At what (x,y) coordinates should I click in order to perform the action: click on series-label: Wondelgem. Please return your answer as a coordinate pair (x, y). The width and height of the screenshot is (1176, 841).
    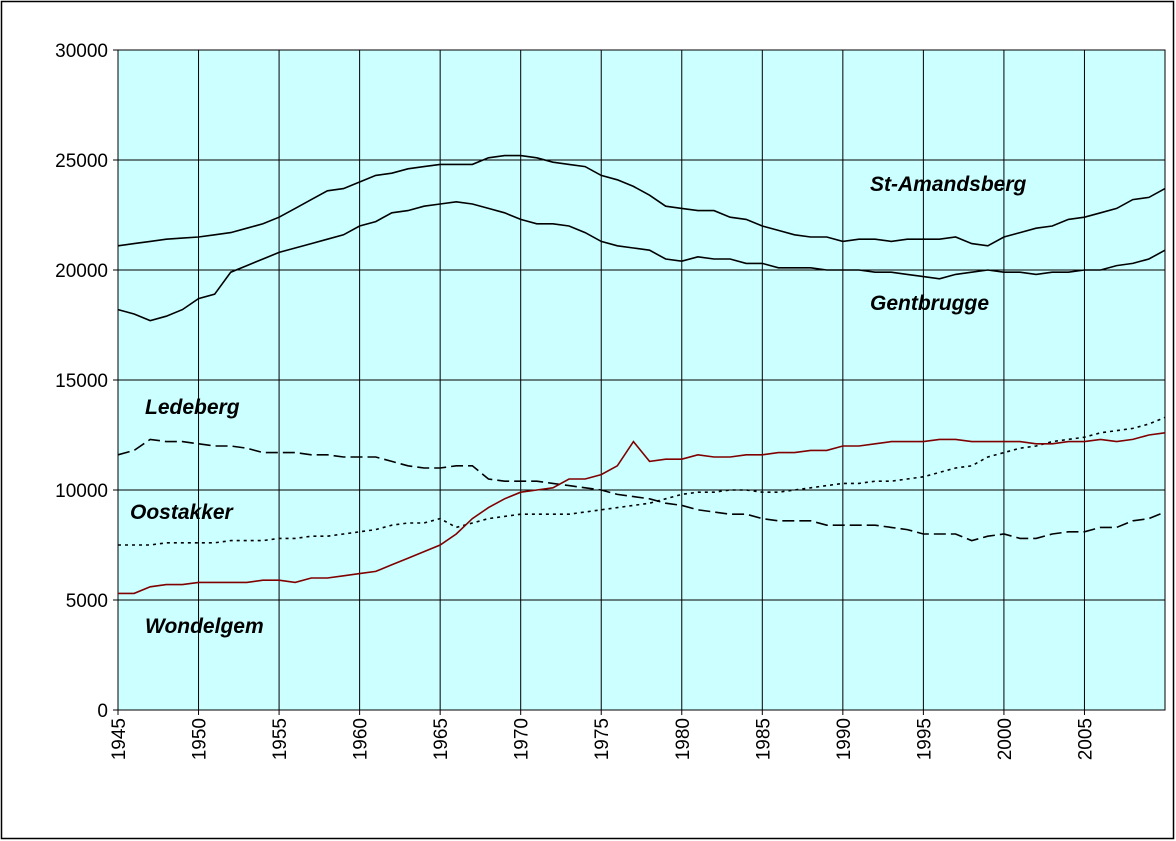
    Looking at the image, I should click on (204, 626).